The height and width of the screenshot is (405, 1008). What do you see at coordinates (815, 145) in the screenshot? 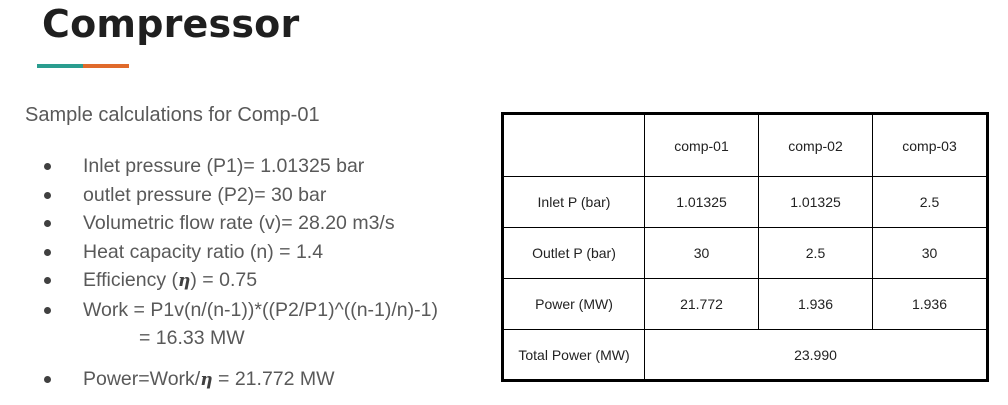
I see `table-header-cell: comp-02` at bounding box center [815, 145].